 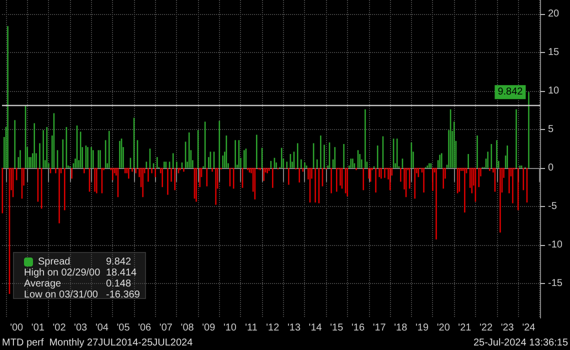 What do you see at coordinates (554, 52) in the screenshot?
I see `y-tick-label: 15` at bounding box center [554, 52].